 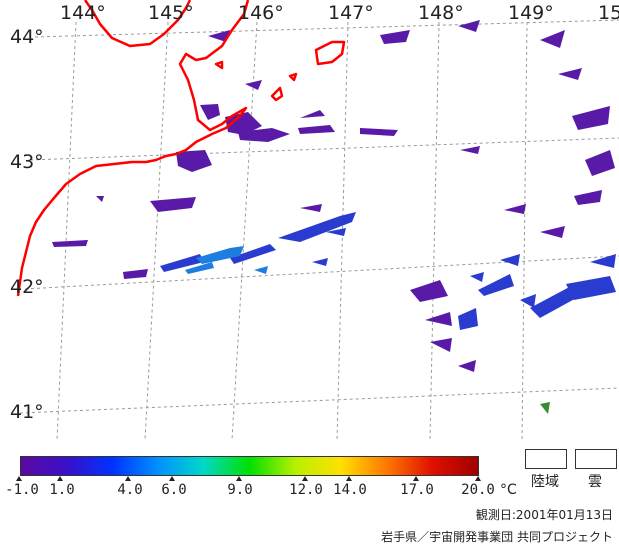 I want to click on temperature-colorbar, so click(x=249, y=466).